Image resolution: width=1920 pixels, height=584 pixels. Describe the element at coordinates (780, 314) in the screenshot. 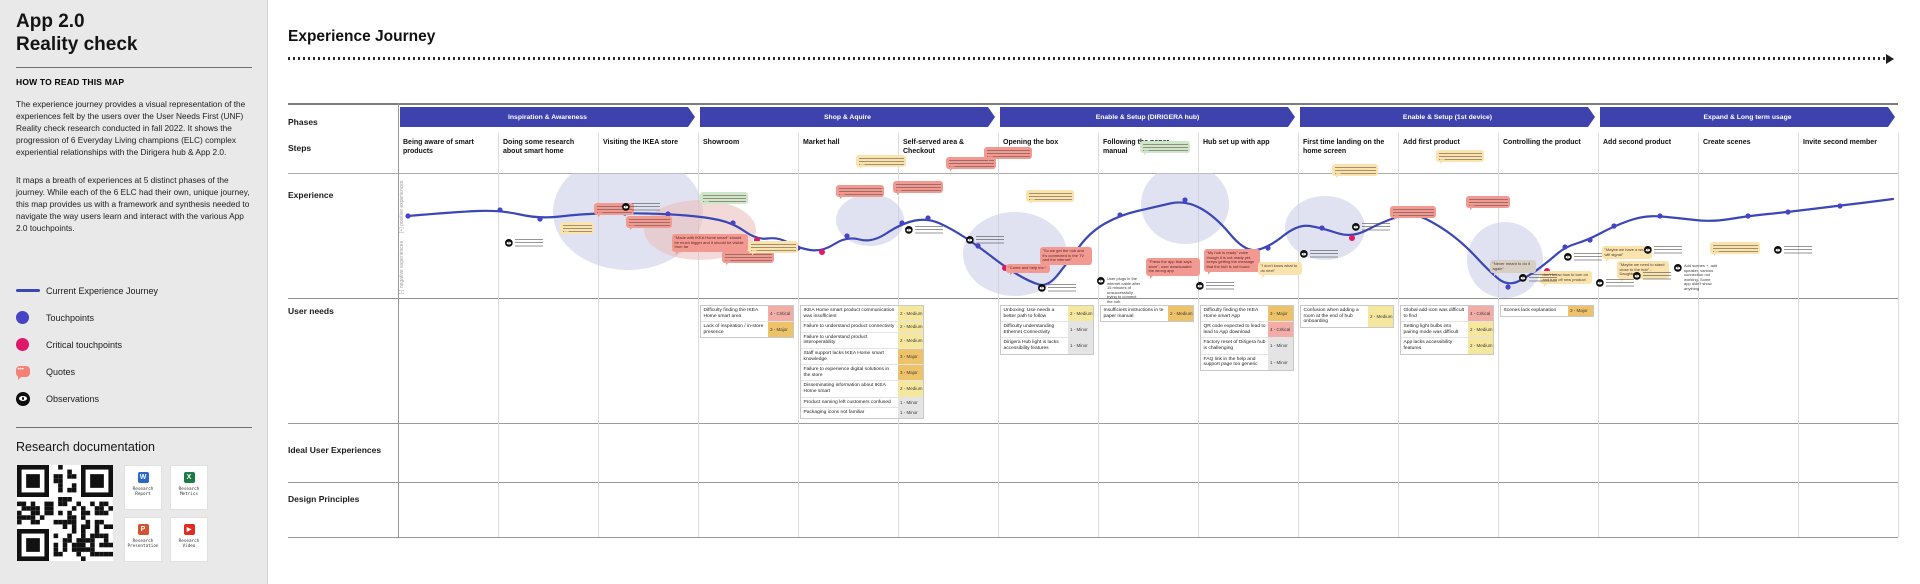

I see `severity-badge: 4 - Critical` at that location.